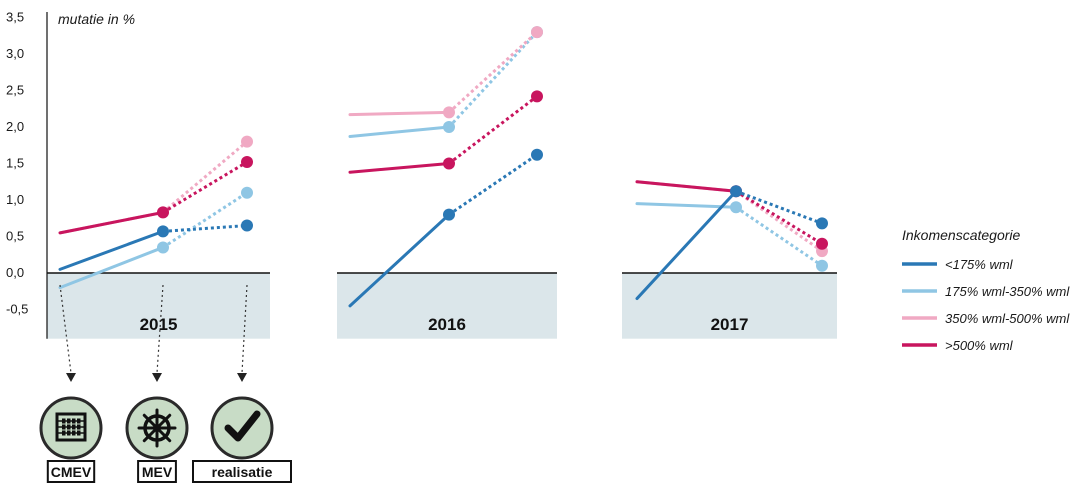  Describe the element at coordinates (822, 223) in the screenshot. I see `series-175-wml-2017-point-realisatie` at that location.